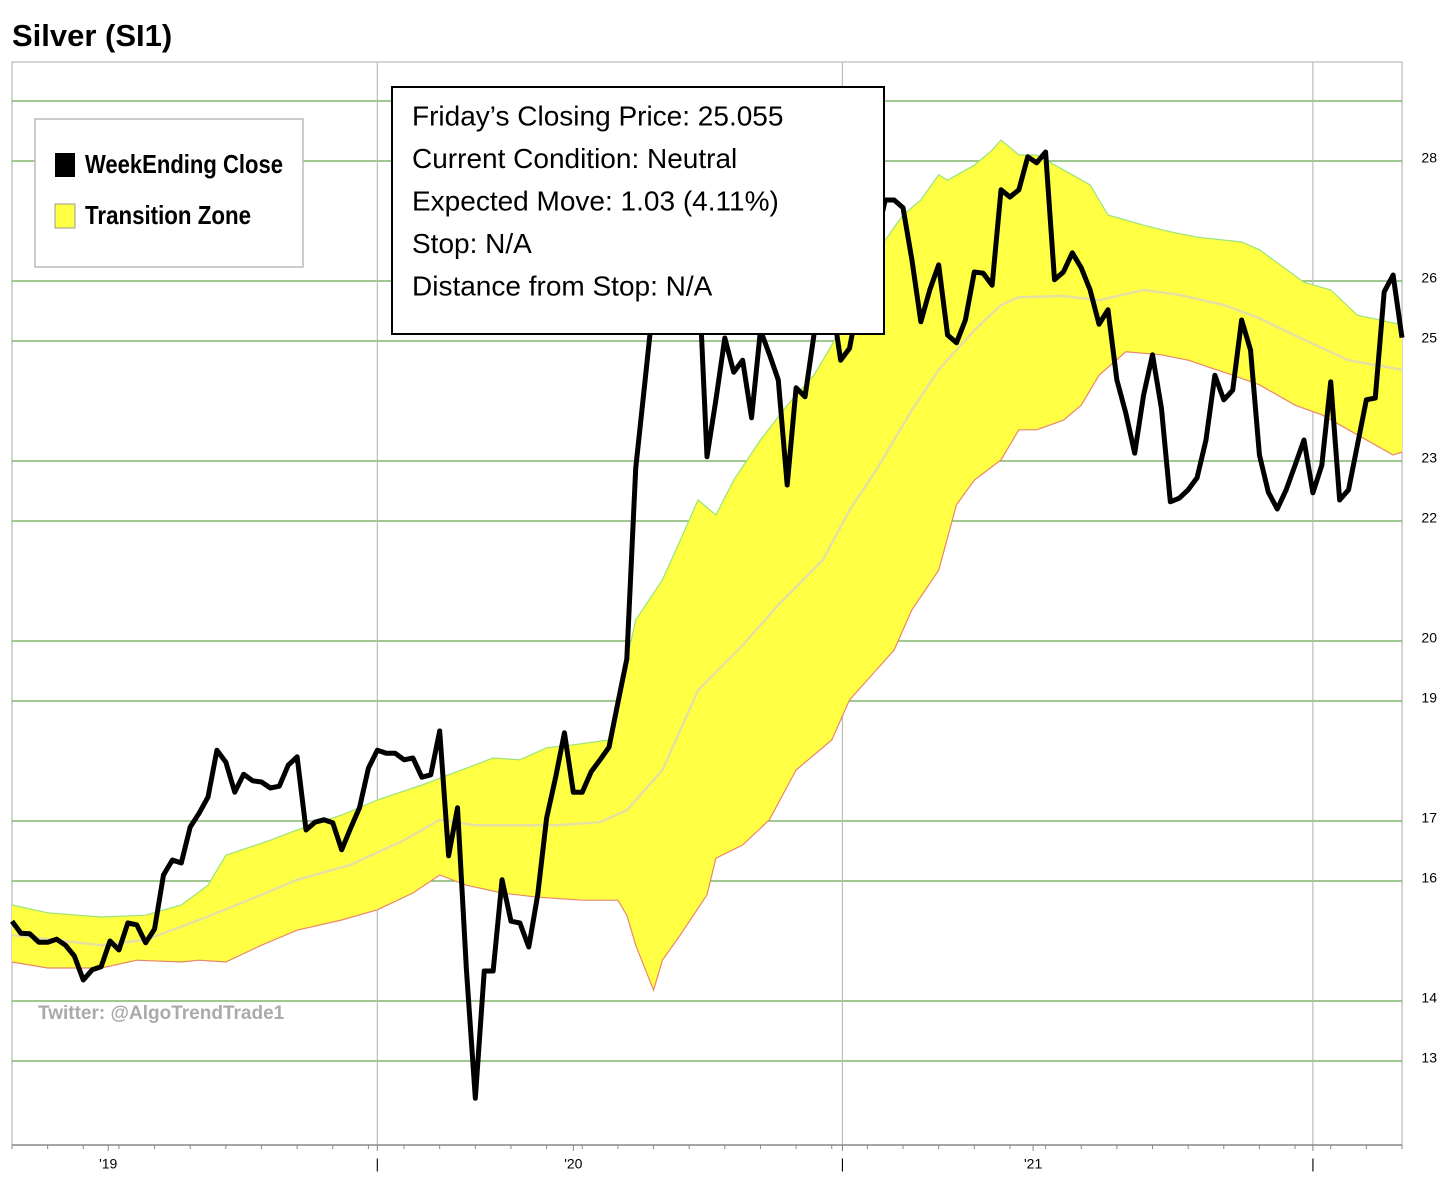 The height and width of the screenshot is (1180, 1456). I want to click on x-tick-label: '21, so click(1033, 1164).